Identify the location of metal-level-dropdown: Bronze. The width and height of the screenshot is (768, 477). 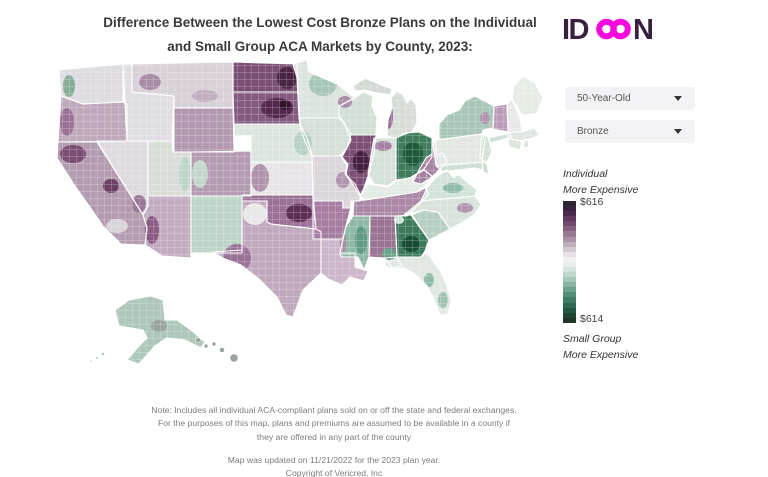
(630, 131).